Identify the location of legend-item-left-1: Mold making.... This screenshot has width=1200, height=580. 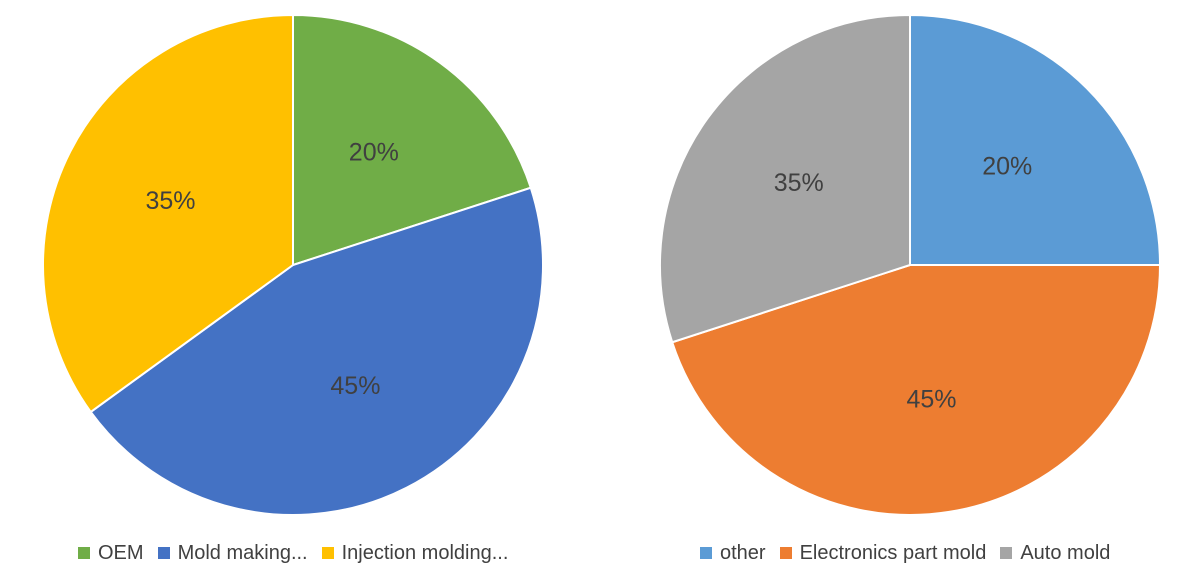
(232, 553).